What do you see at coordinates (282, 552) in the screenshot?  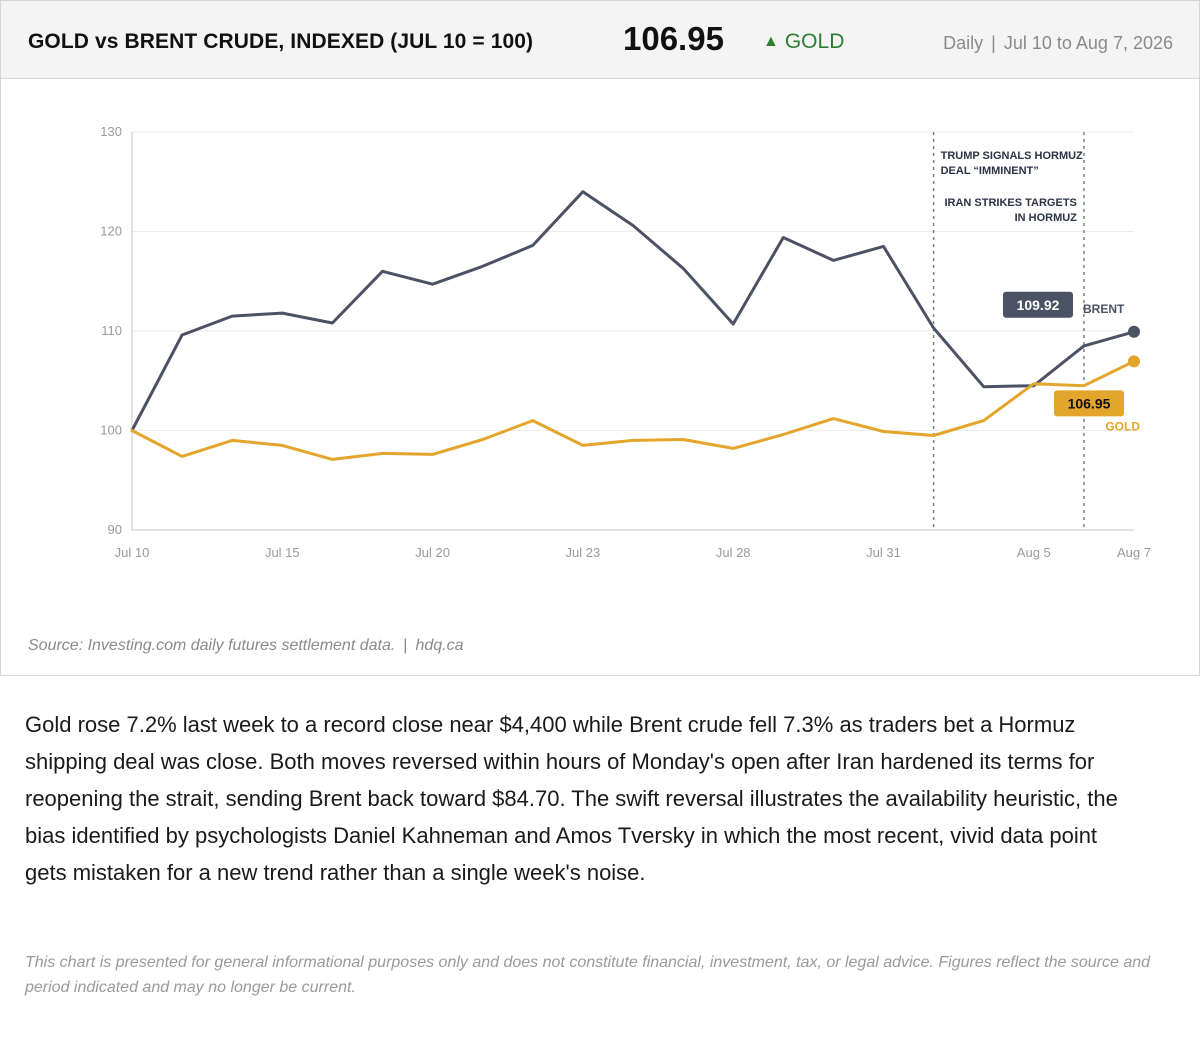 I see `x-tick-label: Jul 15` at bounding box center [282, 552].